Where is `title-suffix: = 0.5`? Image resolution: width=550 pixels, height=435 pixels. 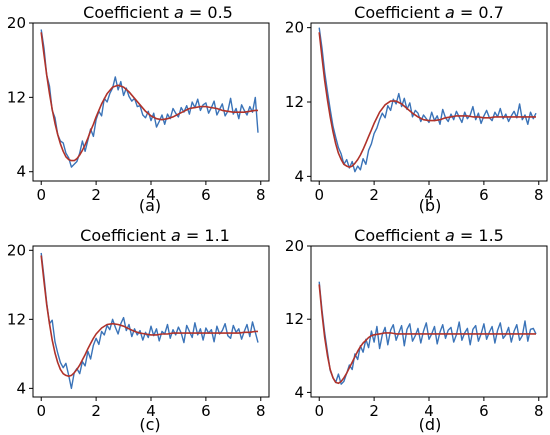
title-suffix: = 0.5 is located at coordinates (208, 12).